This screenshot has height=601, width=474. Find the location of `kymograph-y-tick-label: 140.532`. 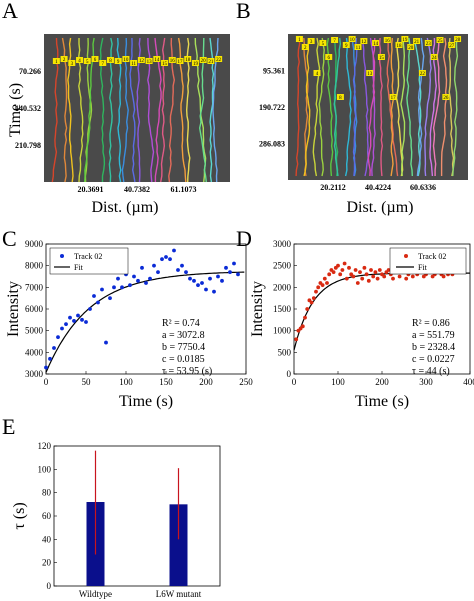

kymograph-y-tick-label: 140.532 is located at coordinates (28, 108).